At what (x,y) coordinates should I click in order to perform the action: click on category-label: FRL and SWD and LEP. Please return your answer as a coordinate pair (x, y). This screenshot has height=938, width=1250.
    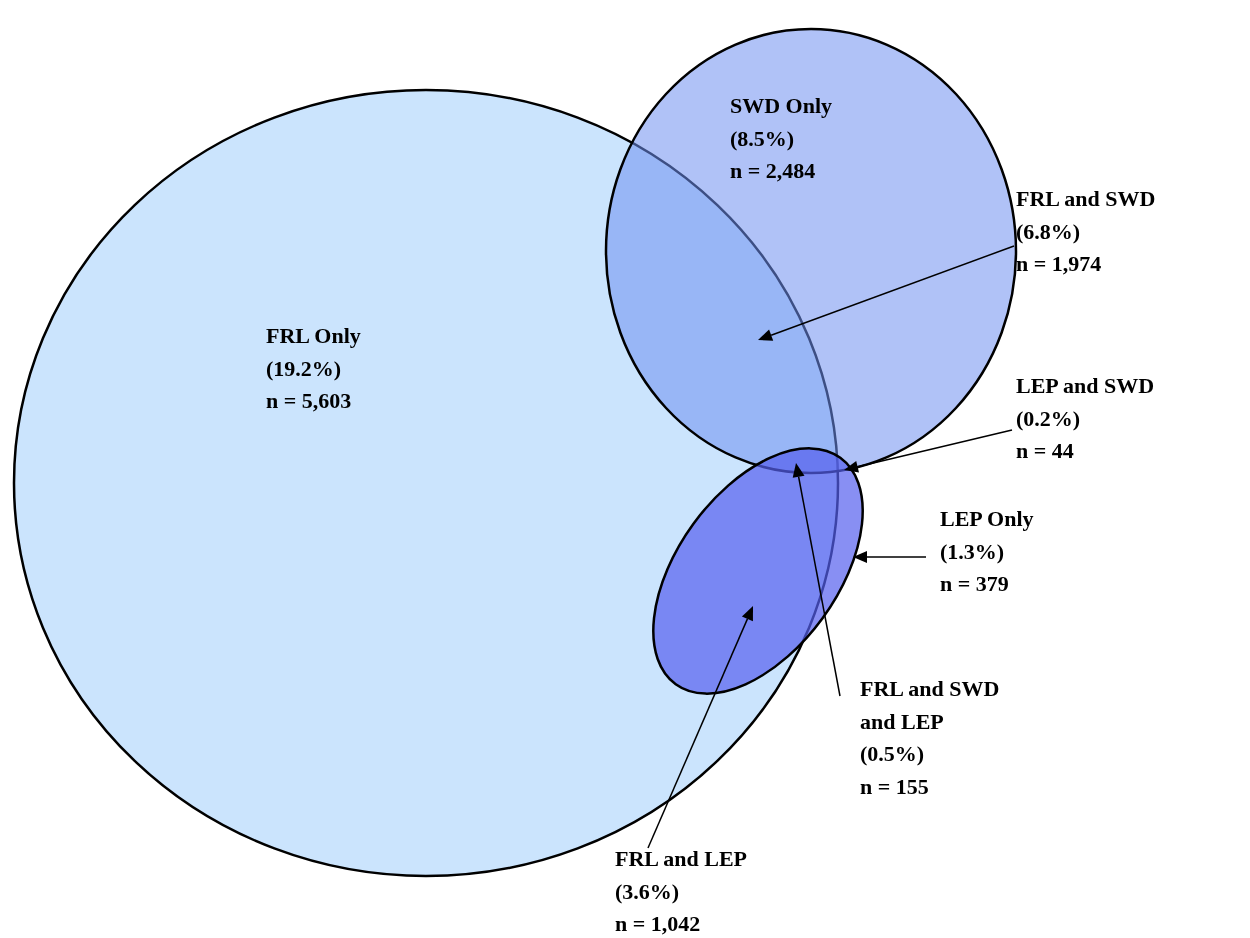
    Looking at the image, I should click on (930, 705).